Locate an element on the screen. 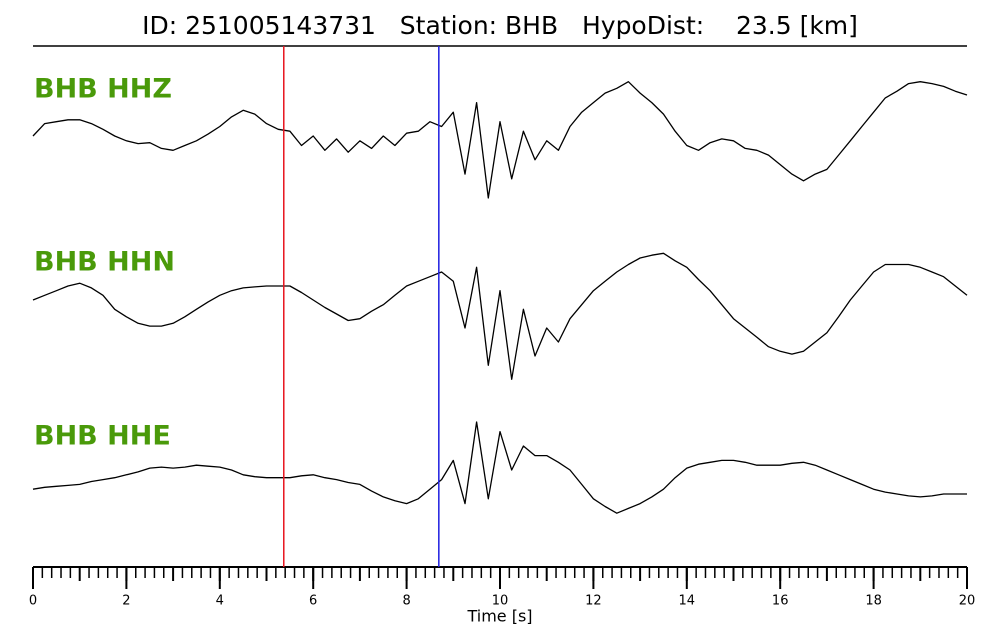 This screenshot has width=1000, height=640. x-tick-label: 18 is located at coordinates (873, 601).